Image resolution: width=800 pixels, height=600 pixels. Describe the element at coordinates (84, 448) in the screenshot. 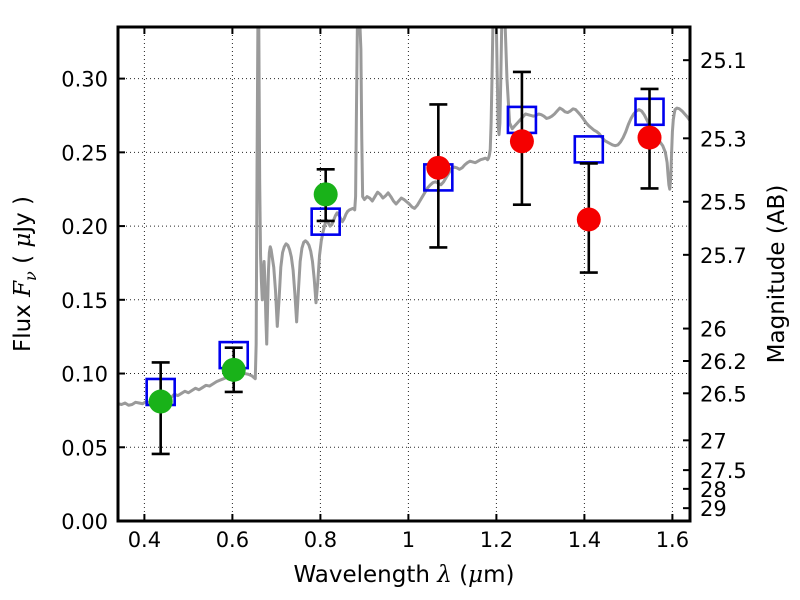

I see `y-tick-label-left-1: 0.05` at that location.